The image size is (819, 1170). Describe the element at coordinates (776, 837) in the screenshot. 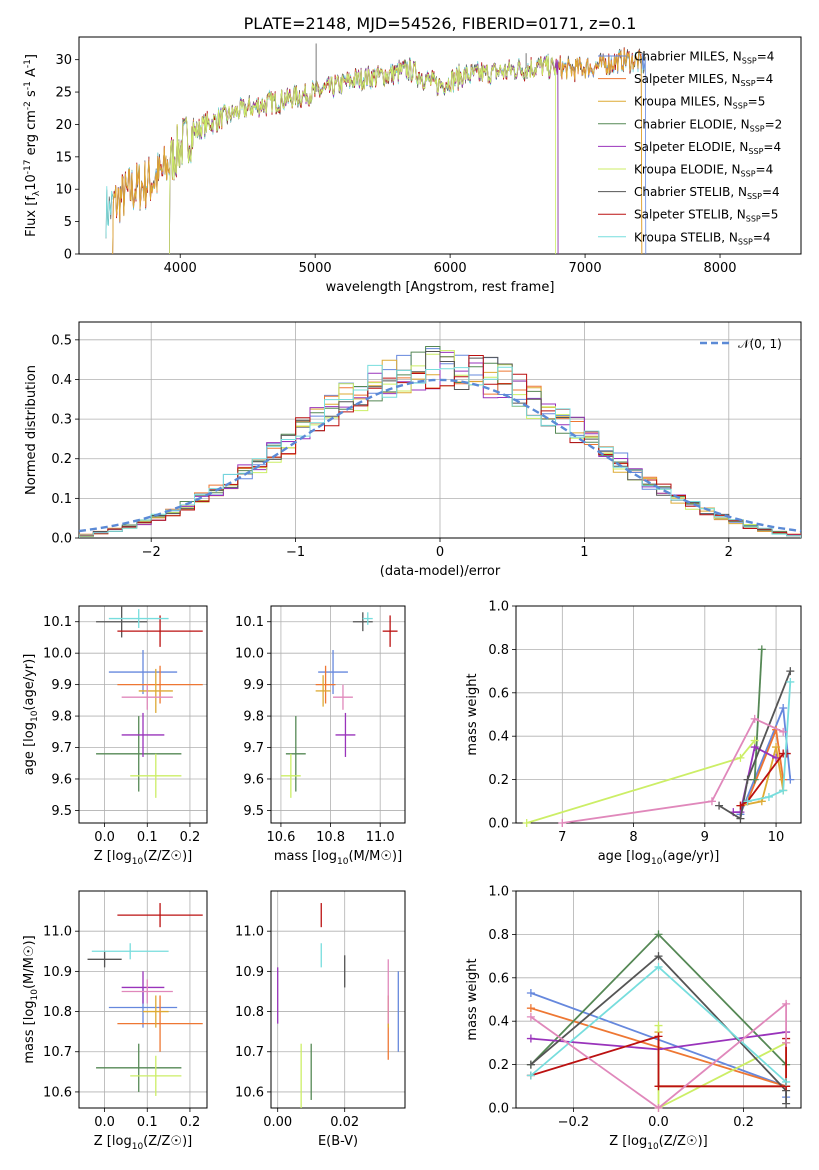

I see `x-tick-label: 10` at that location.